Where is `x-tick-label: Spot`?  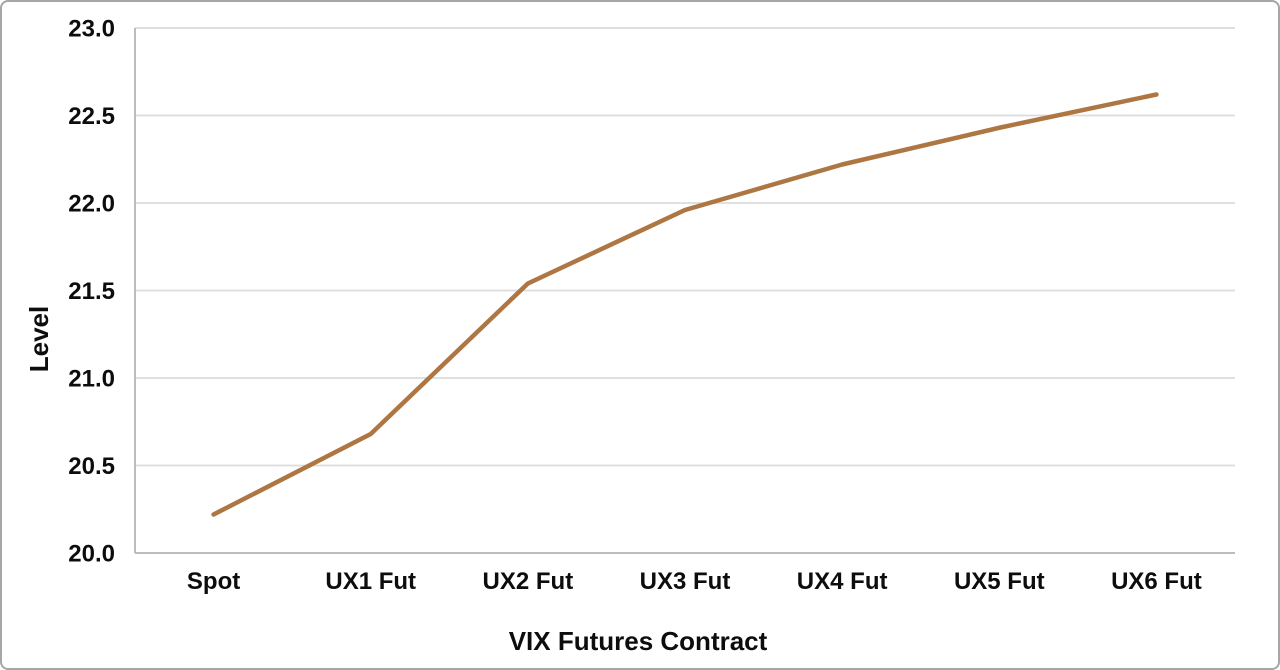
x-tick-label: Spot is located at coordinates (213, 581).